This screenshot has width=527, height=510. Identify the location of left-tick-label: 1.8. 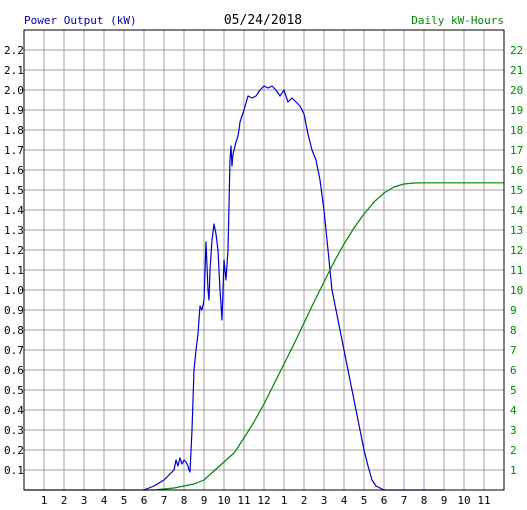
(14, 130).